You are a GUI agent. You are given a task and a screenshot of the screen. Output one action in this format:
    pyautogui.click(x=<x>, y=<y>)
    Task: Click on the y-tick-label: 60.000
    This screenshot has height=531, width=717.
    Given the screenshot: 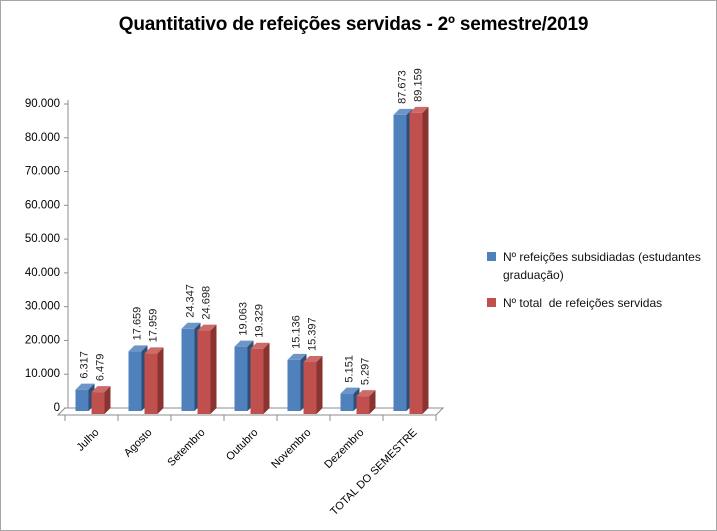 What is the action you would take?
    pyautogui.click(x=42, y=205)
    